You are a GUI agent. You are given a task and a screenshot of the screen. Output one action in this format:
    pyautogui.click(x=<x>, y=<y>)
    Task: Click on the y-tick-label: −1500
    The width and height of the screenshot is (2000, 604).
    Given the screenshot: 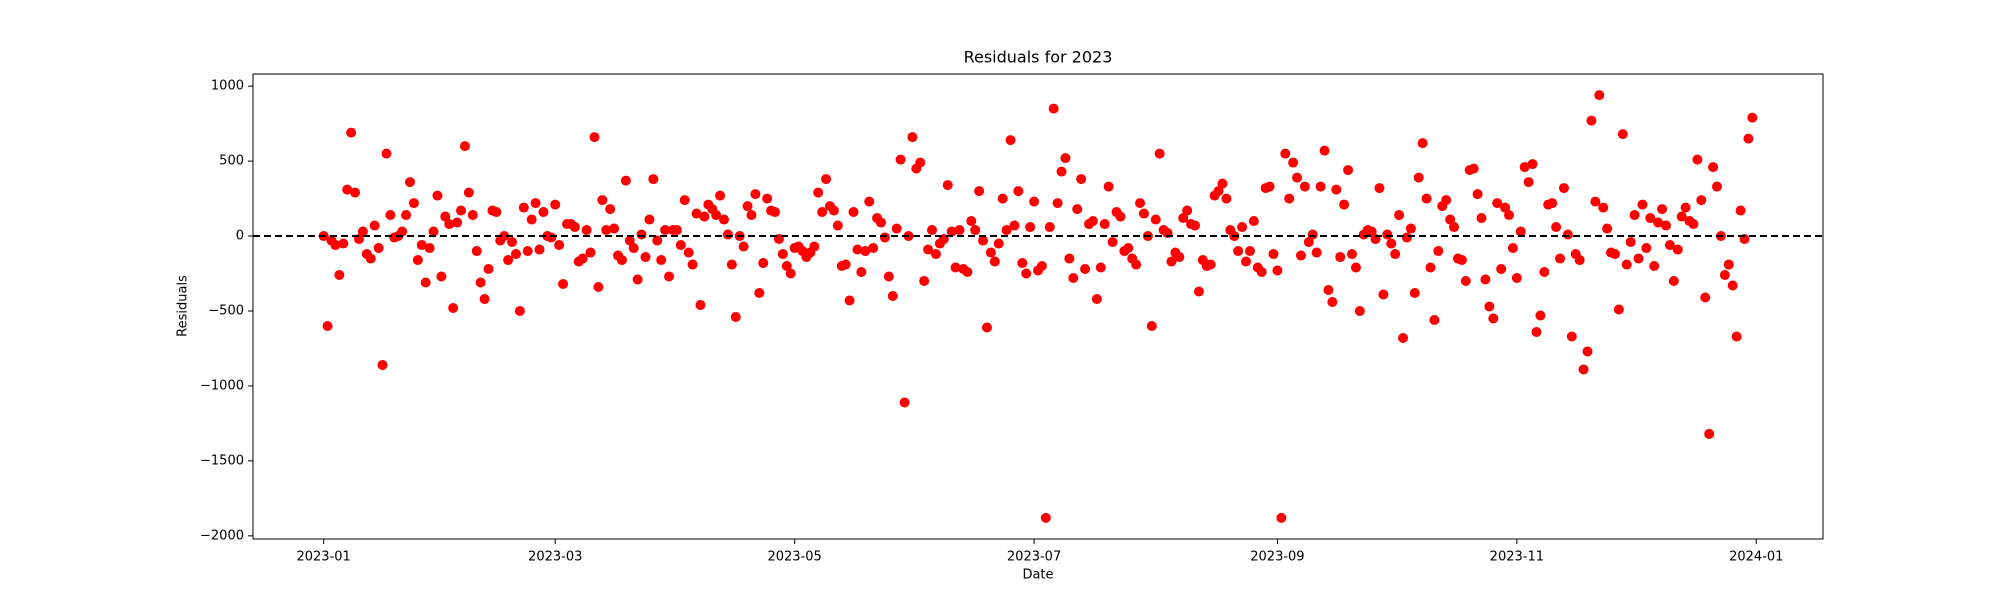 What is the action you would take?
    pyautogui.click(x=222, y=460)
    